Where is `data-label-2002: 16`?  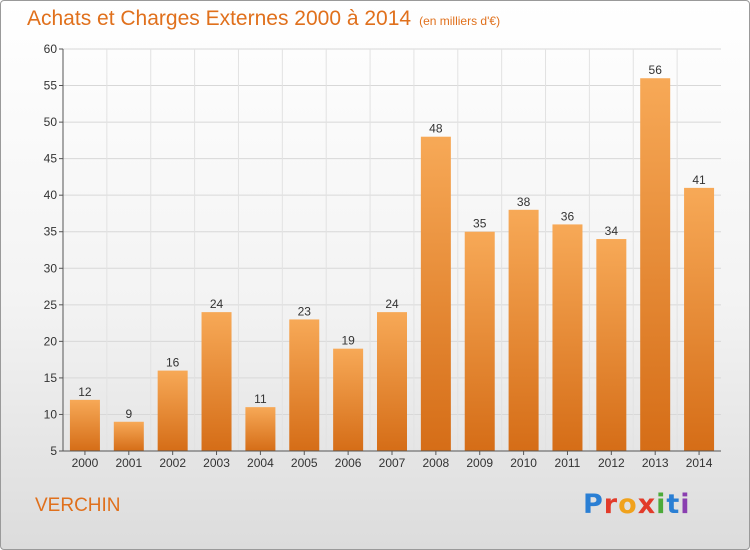
data-label-2002: 16 is located at coordinates (173, 363).